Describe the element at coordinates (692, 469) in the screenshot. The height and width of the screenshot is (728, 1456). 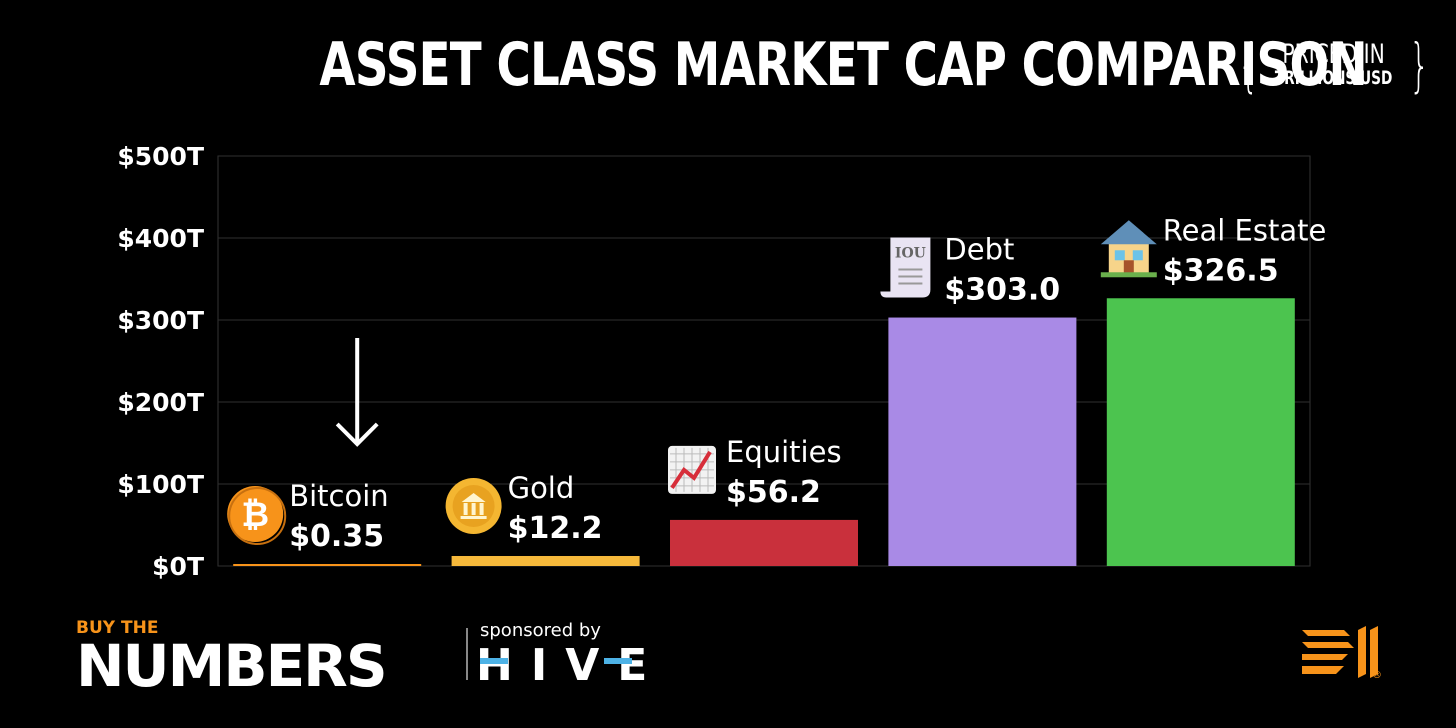
I see `chart-increasing-icon` at that location.